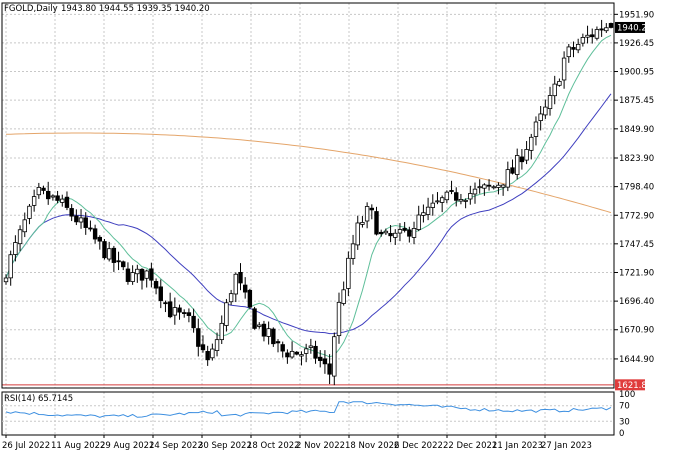 This screenshot has width=680, height=453. I want to click on price-tick-label: 1747.45, so click(636, 245).